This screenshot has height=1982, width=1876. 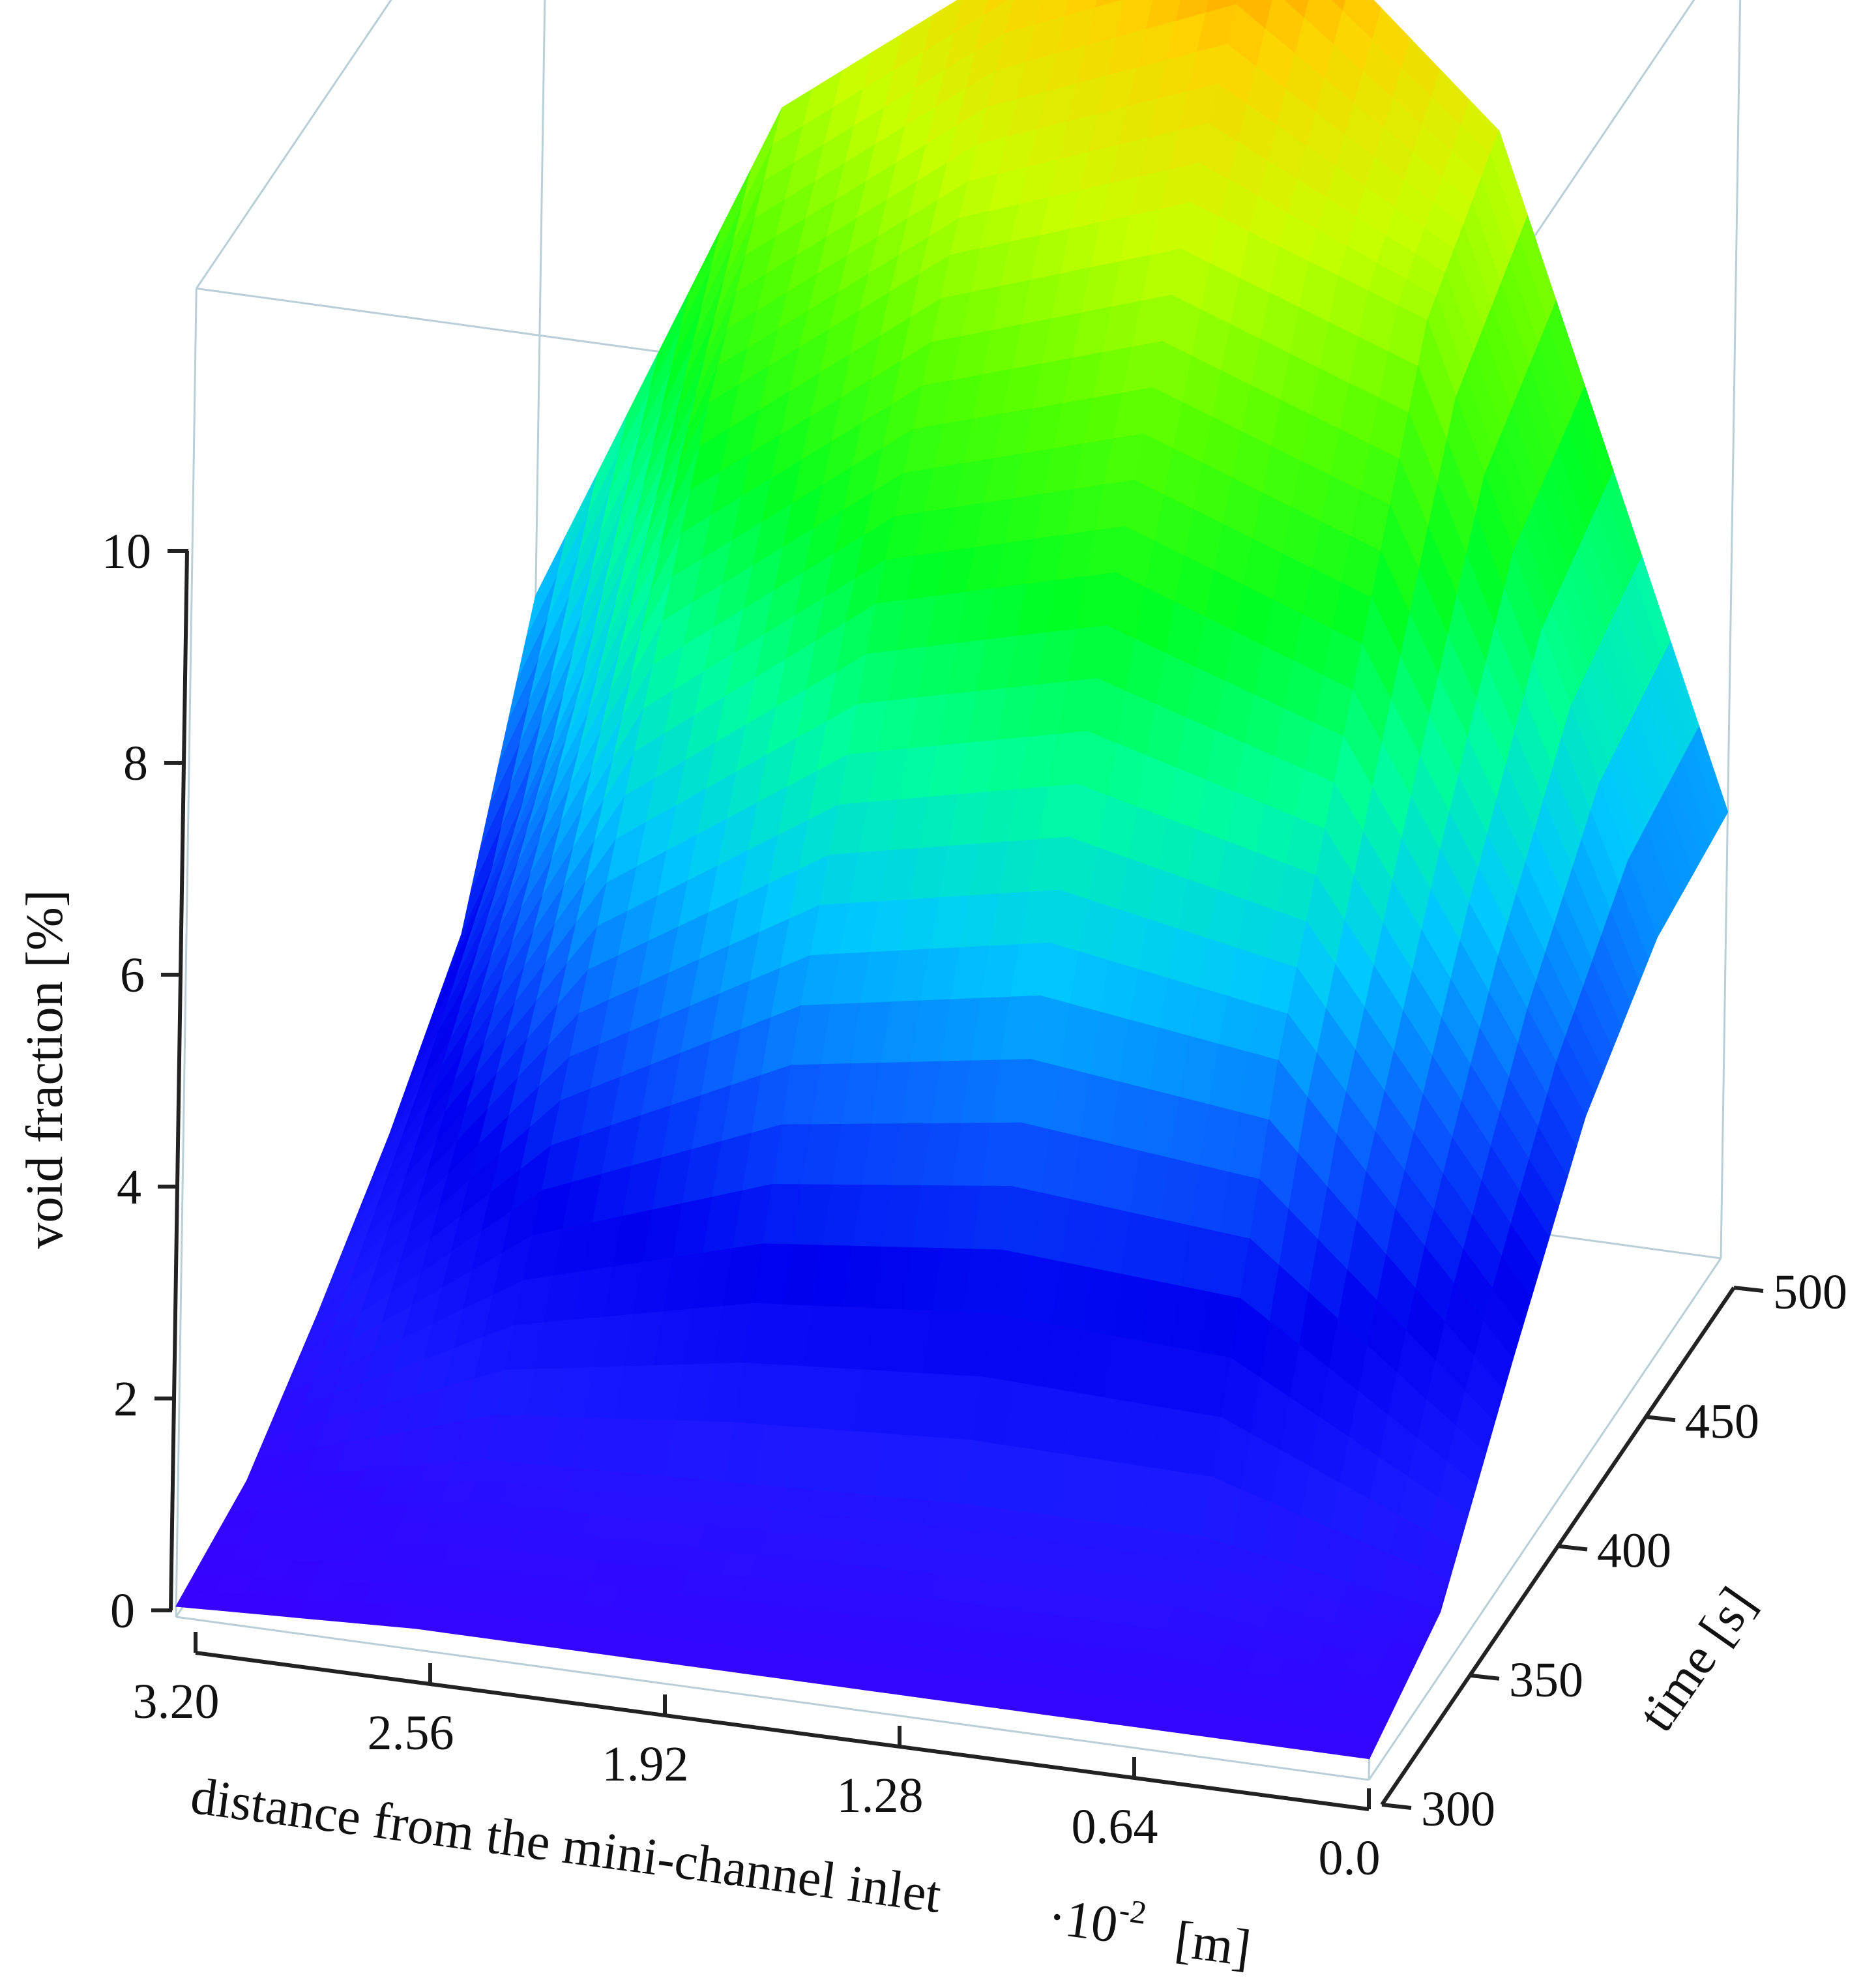 I want to click on y-tick-label: 350, so click(x=1546, y=1680).